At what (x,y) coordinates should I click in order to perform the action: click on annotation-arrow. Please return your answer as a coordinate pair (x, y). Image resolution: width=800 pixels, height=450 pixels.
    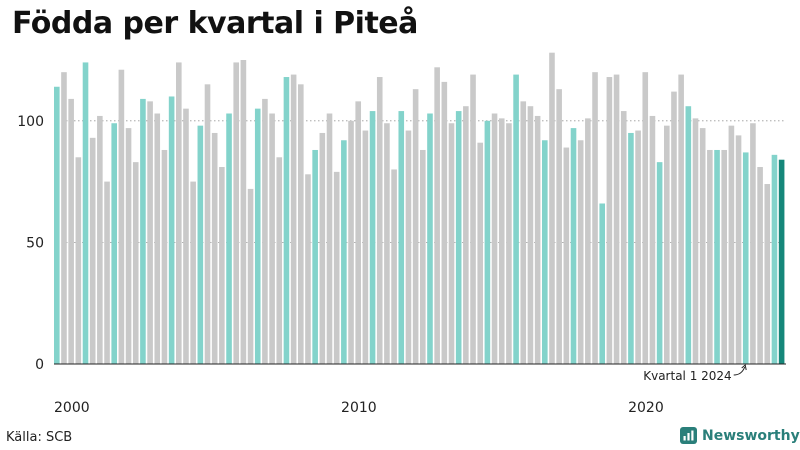
    Looking at the image, I should click on (739, 371).